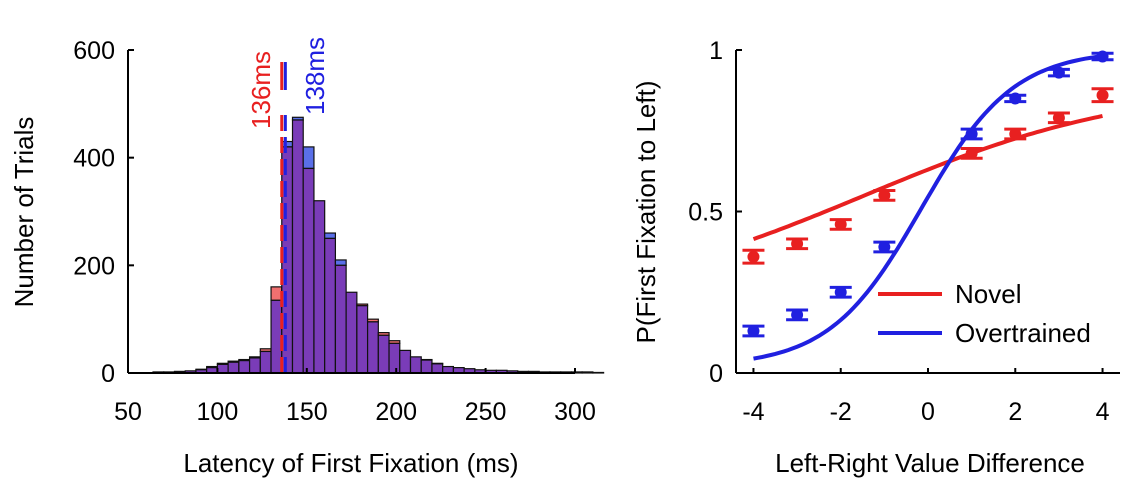 The width and height of the screenshot is (1129, 480). I want to click on median-markers, so click(283, 217).